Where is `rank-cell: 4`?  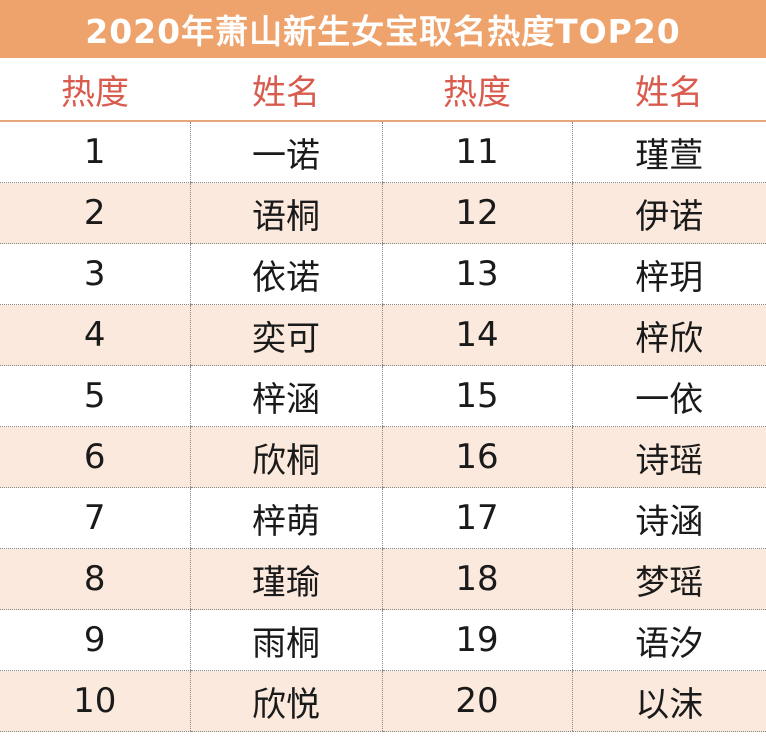
rank-cell: 4 is located at coordinates (95, 335).